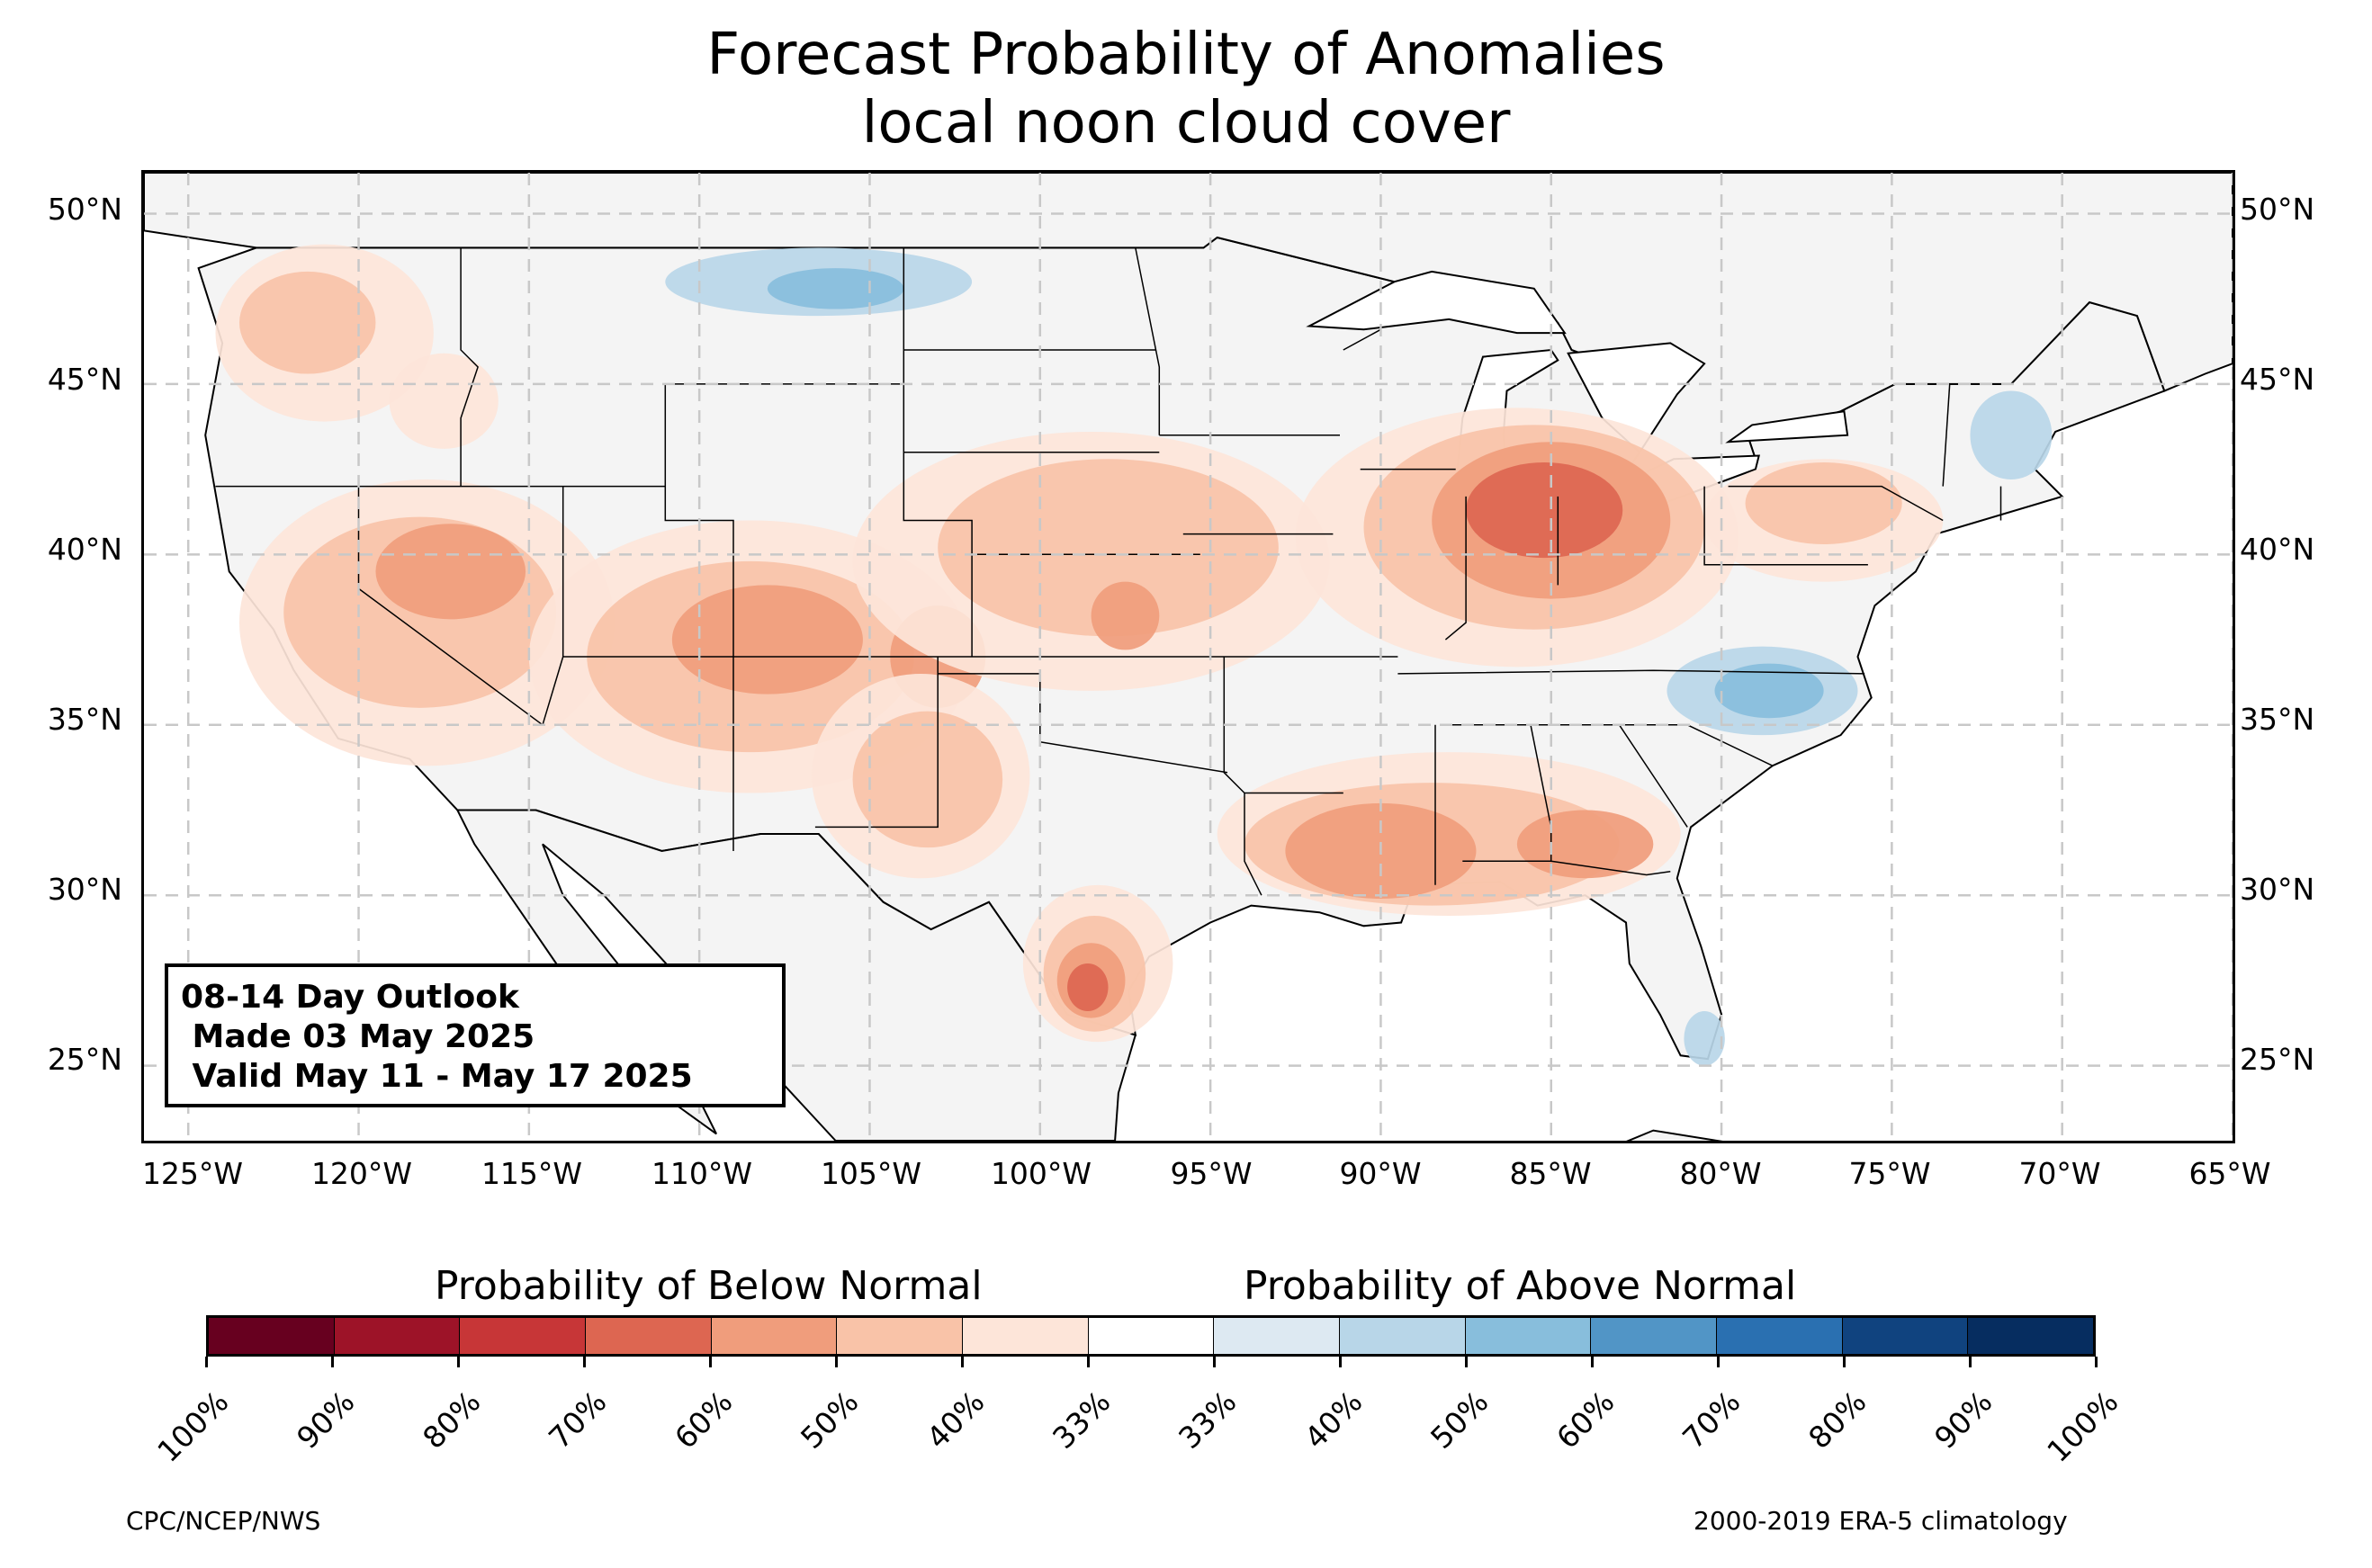  What do you see at coordinates (1881, 1521) in the screenshot?
I see `footer-climatology: 2000-2019 ERA-5 climatology` at bounding box center [1881, 1521].